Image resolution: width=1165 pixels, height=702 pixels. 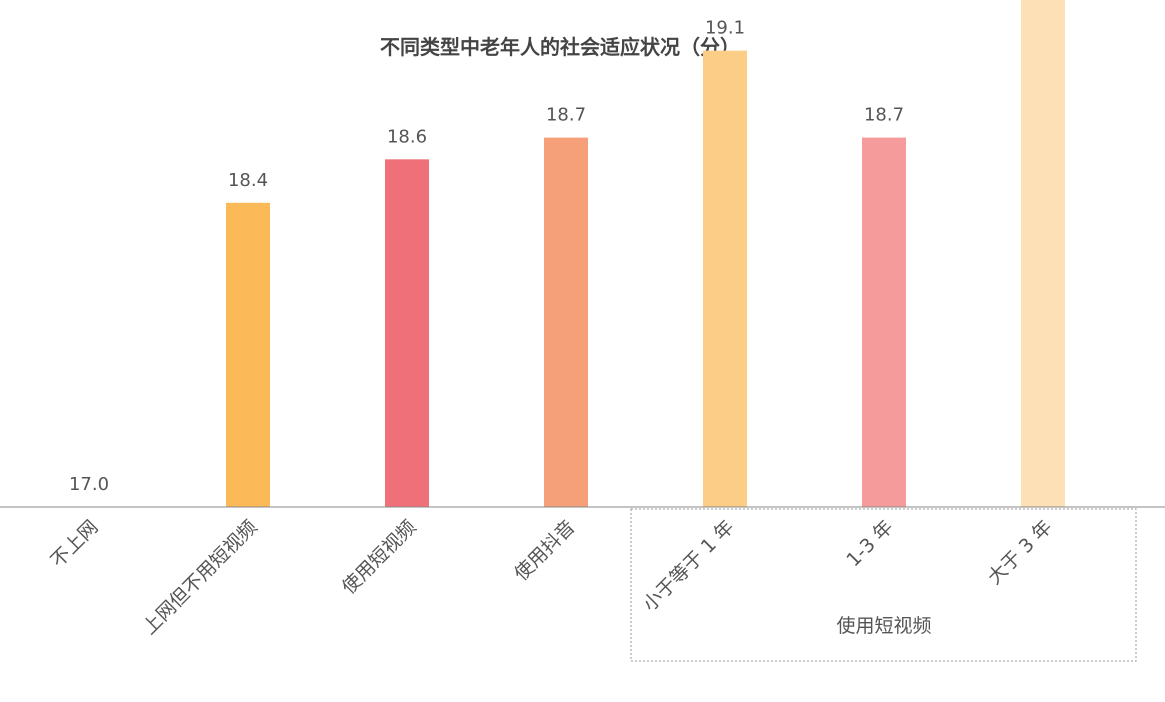 What do you see at coordinates (199, 577) in the screenshot?
I see `category-label-2: 上网但不用短视频` at bounding box center [199, 577].